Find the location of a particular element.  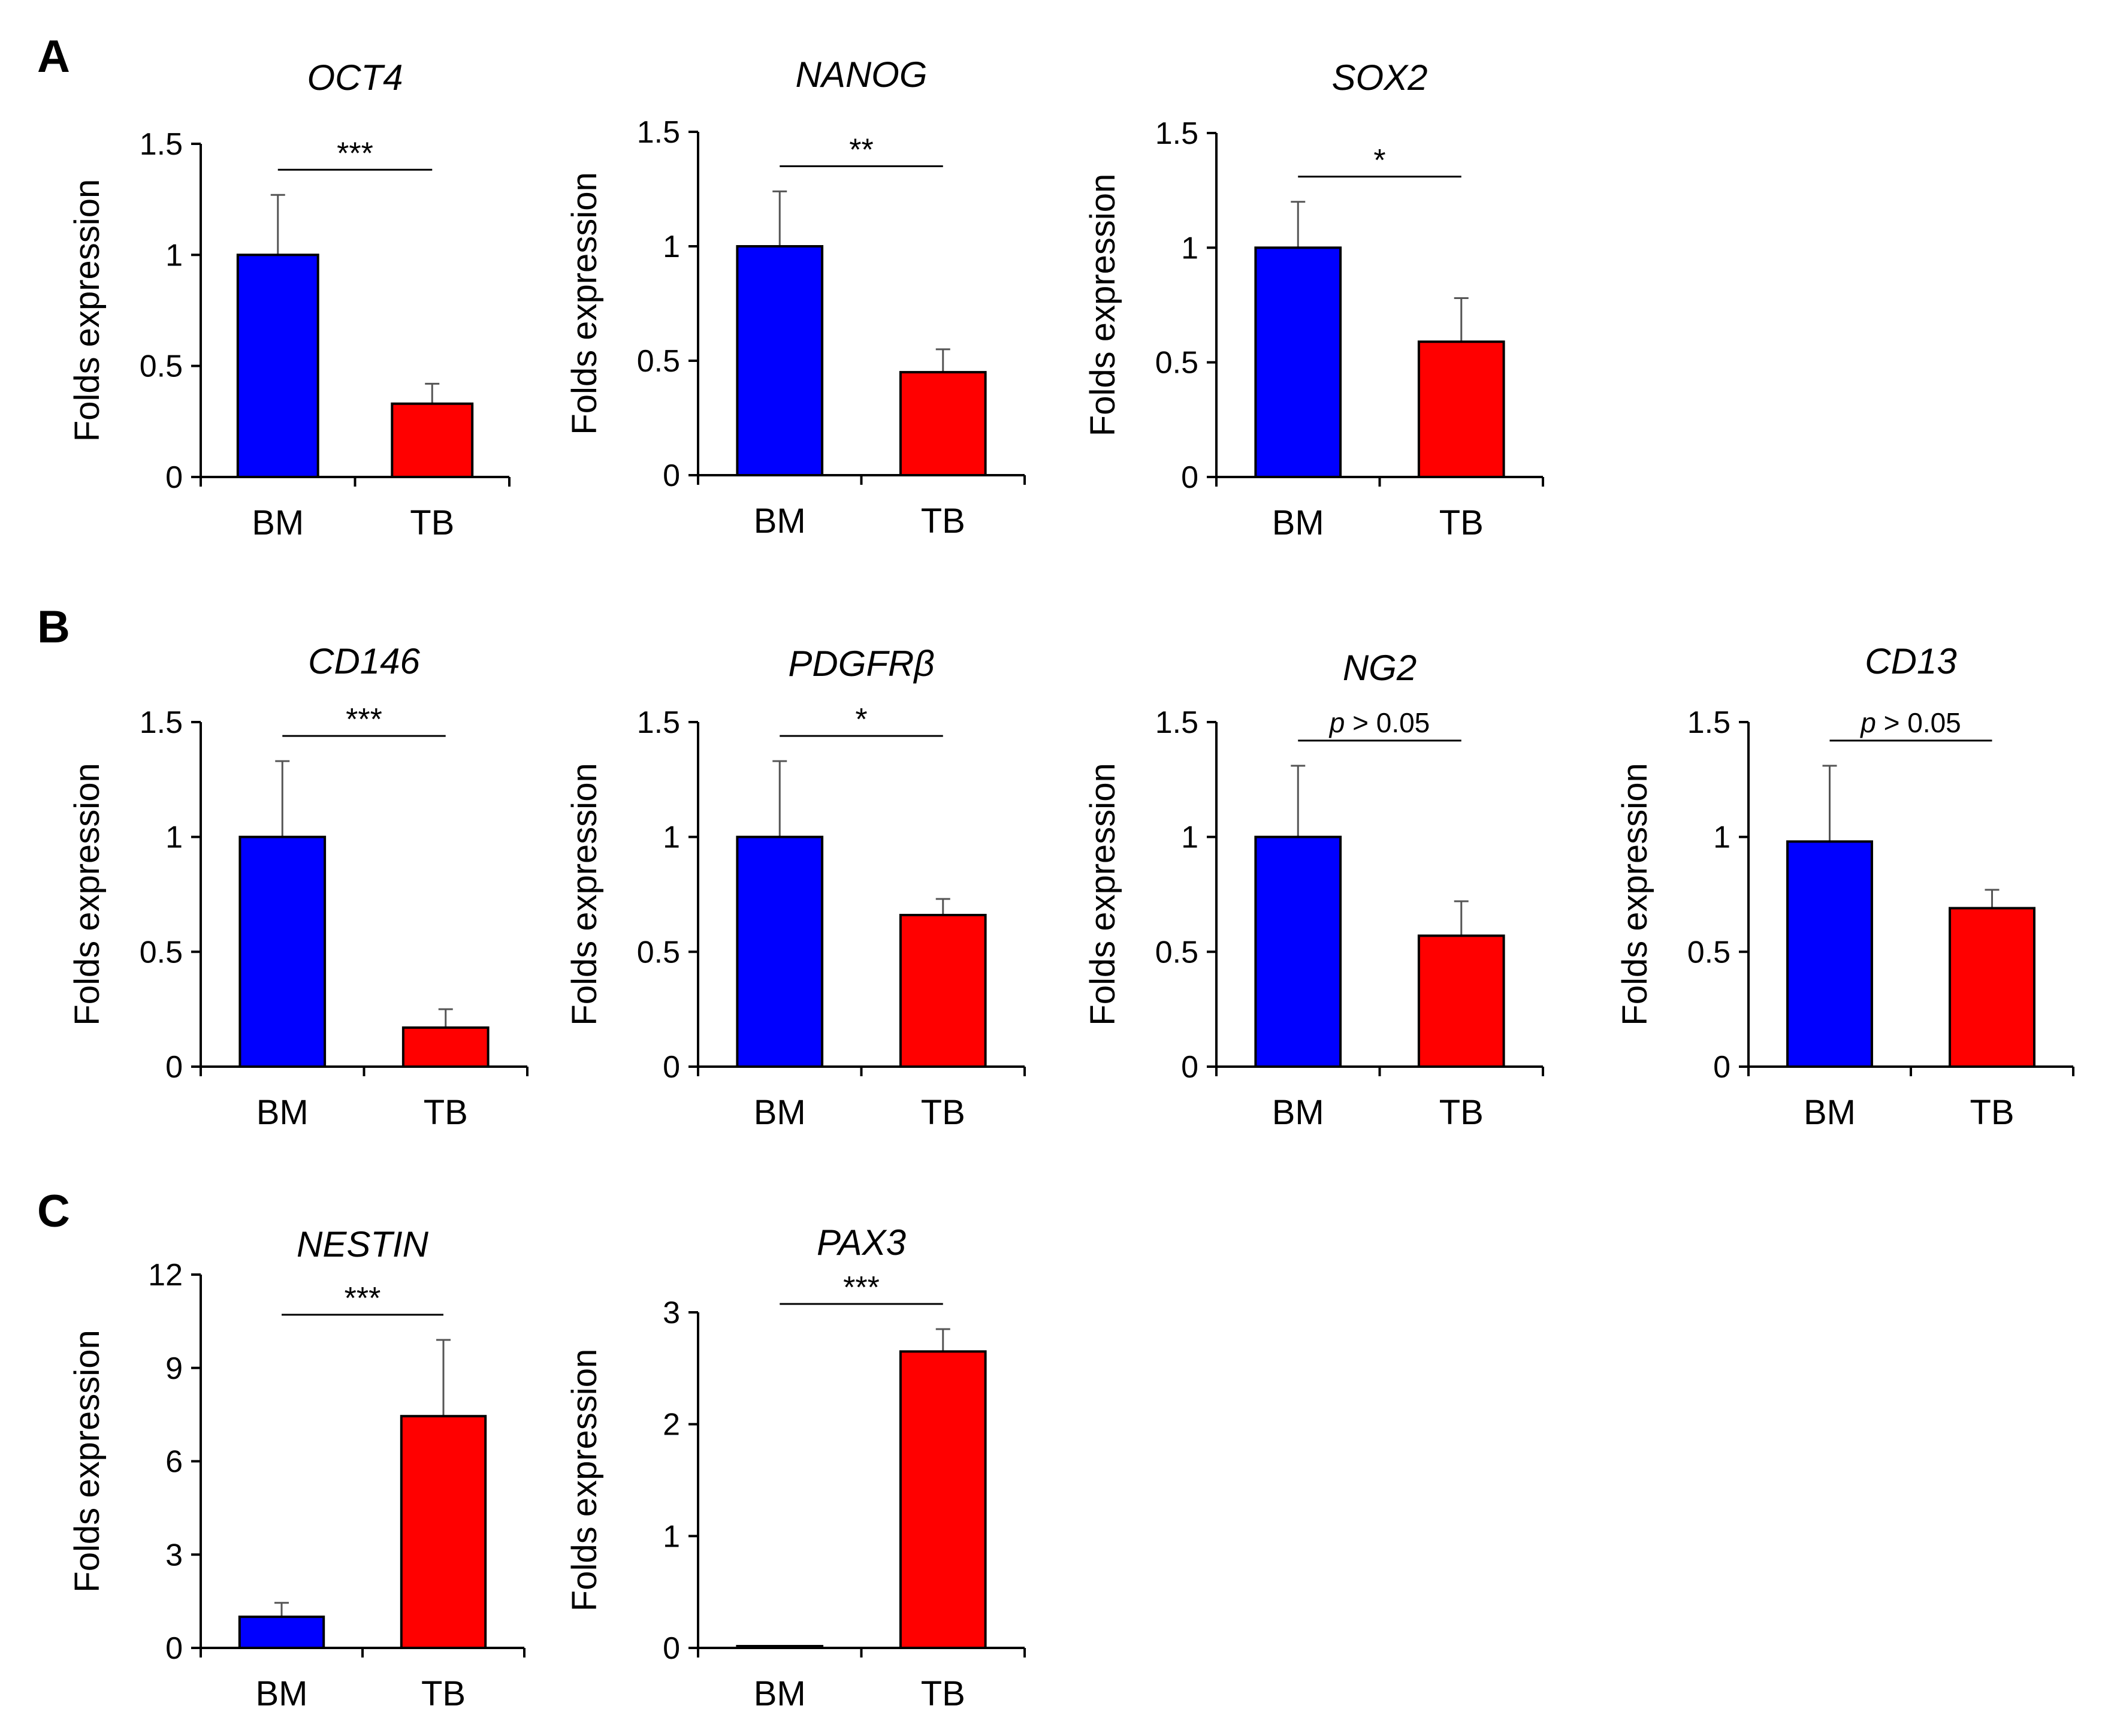

y-tick-label-nestin: 12 is located at coordinates (165, 1275).